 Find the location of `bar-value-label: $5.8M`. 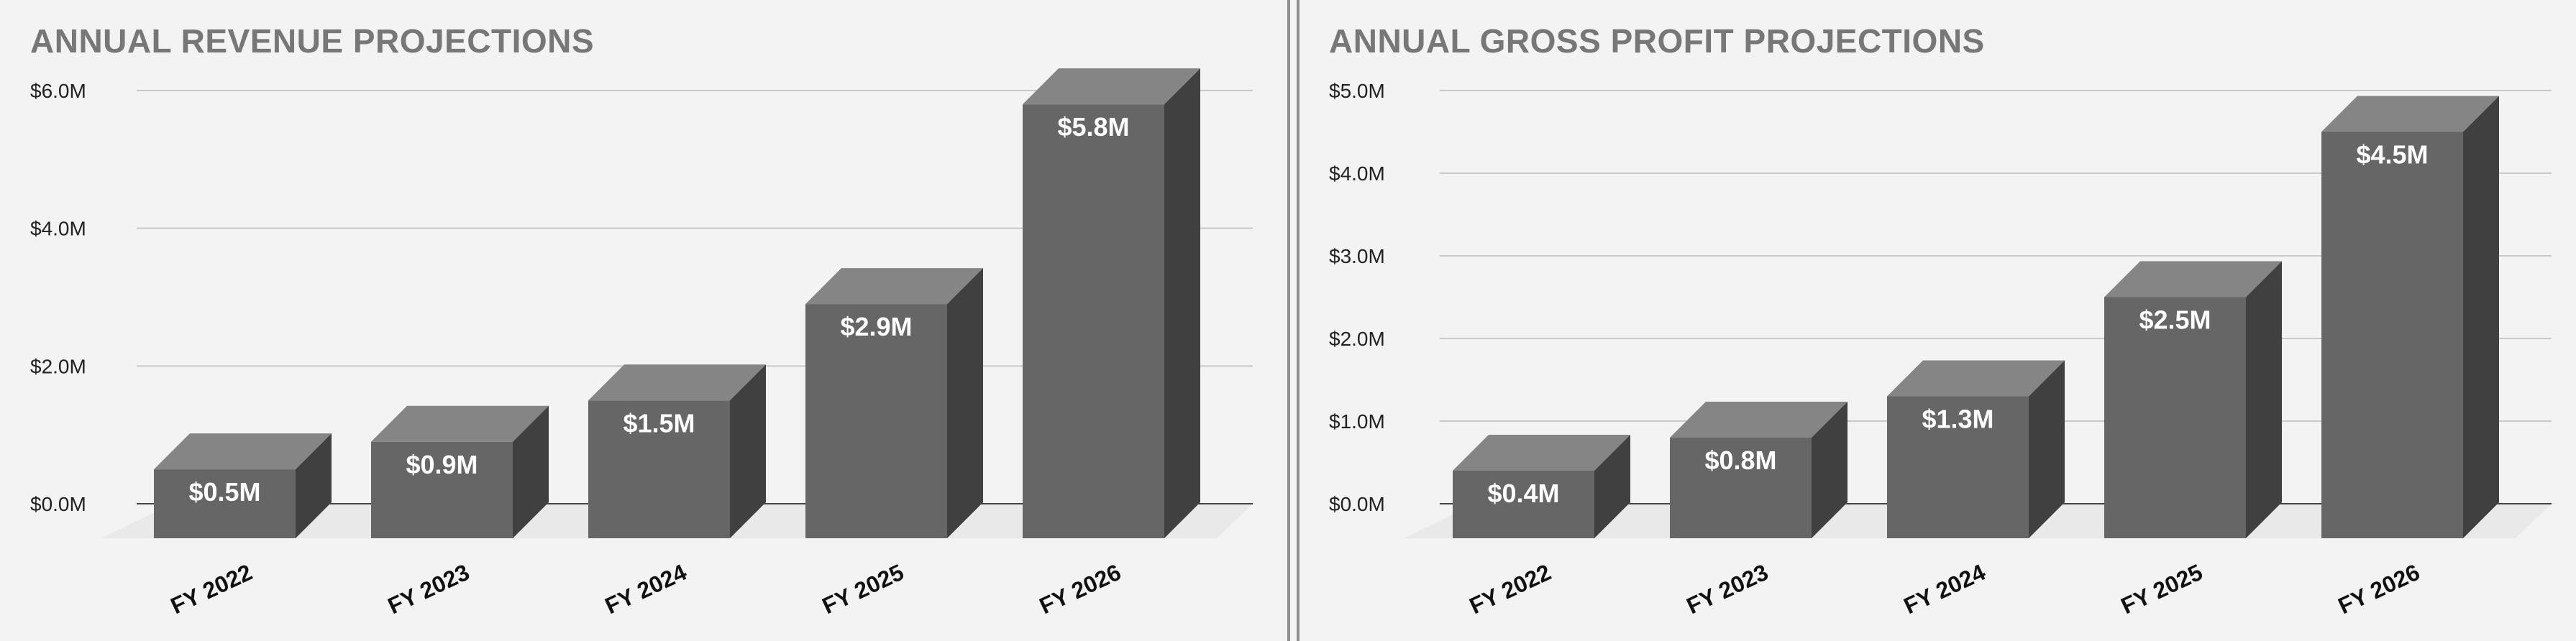

bar-value-label: $5.8M is located at coordinates (1093, 127).